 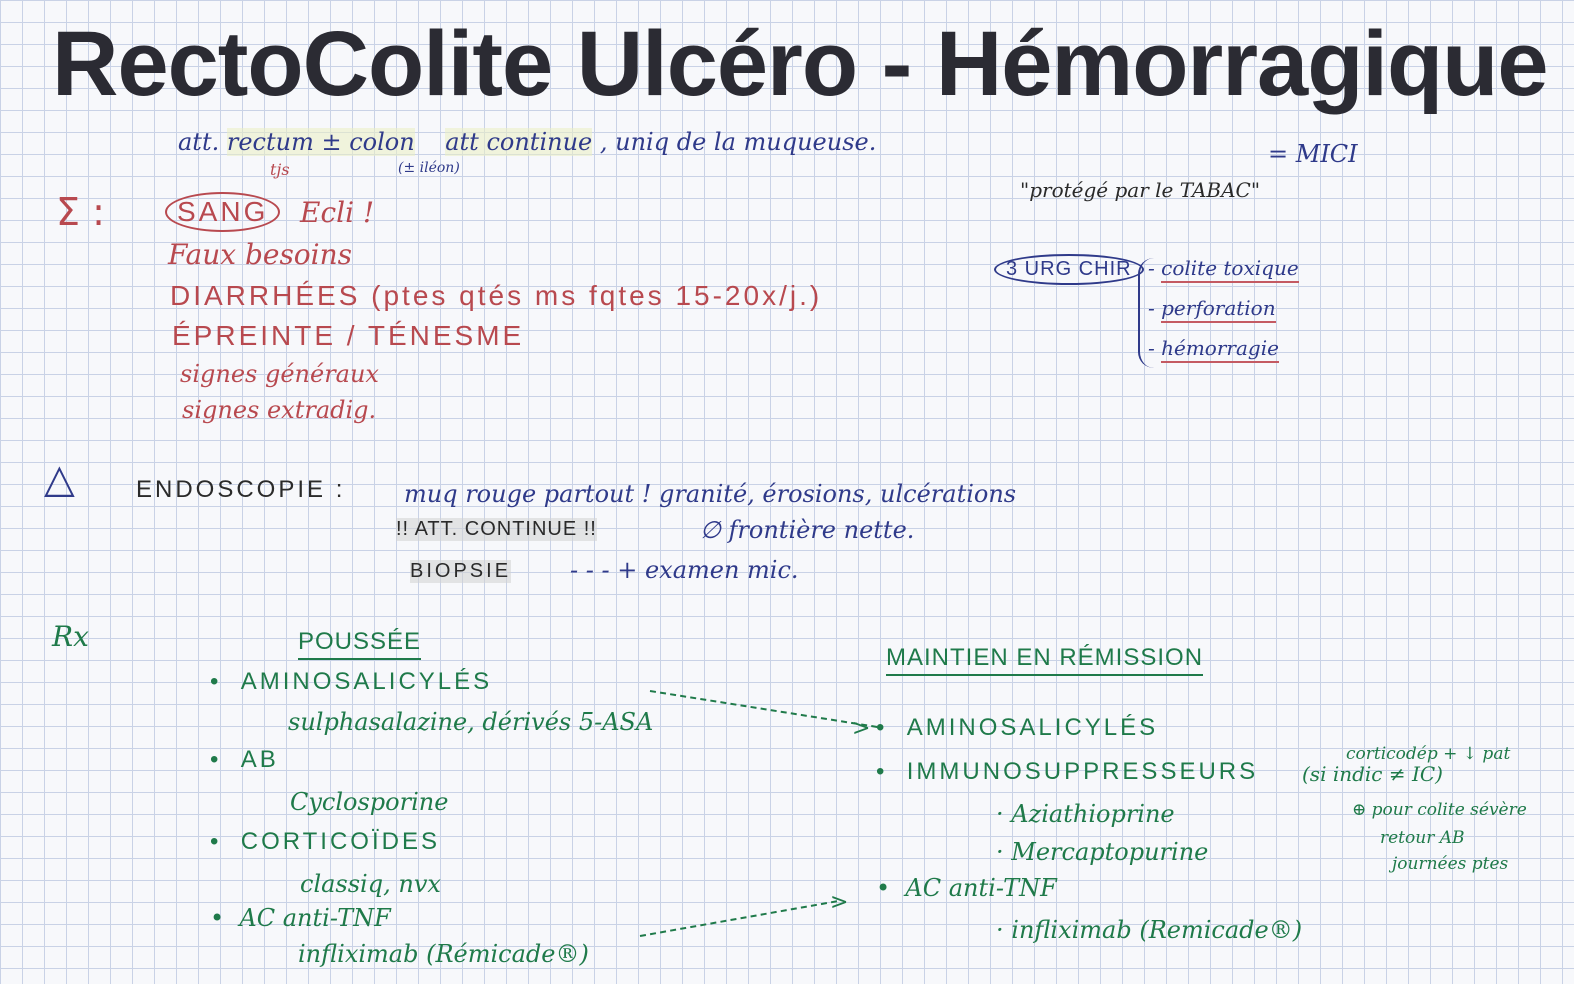 I want to click on mici-note: = MICI, so click(x=1313, y=154).